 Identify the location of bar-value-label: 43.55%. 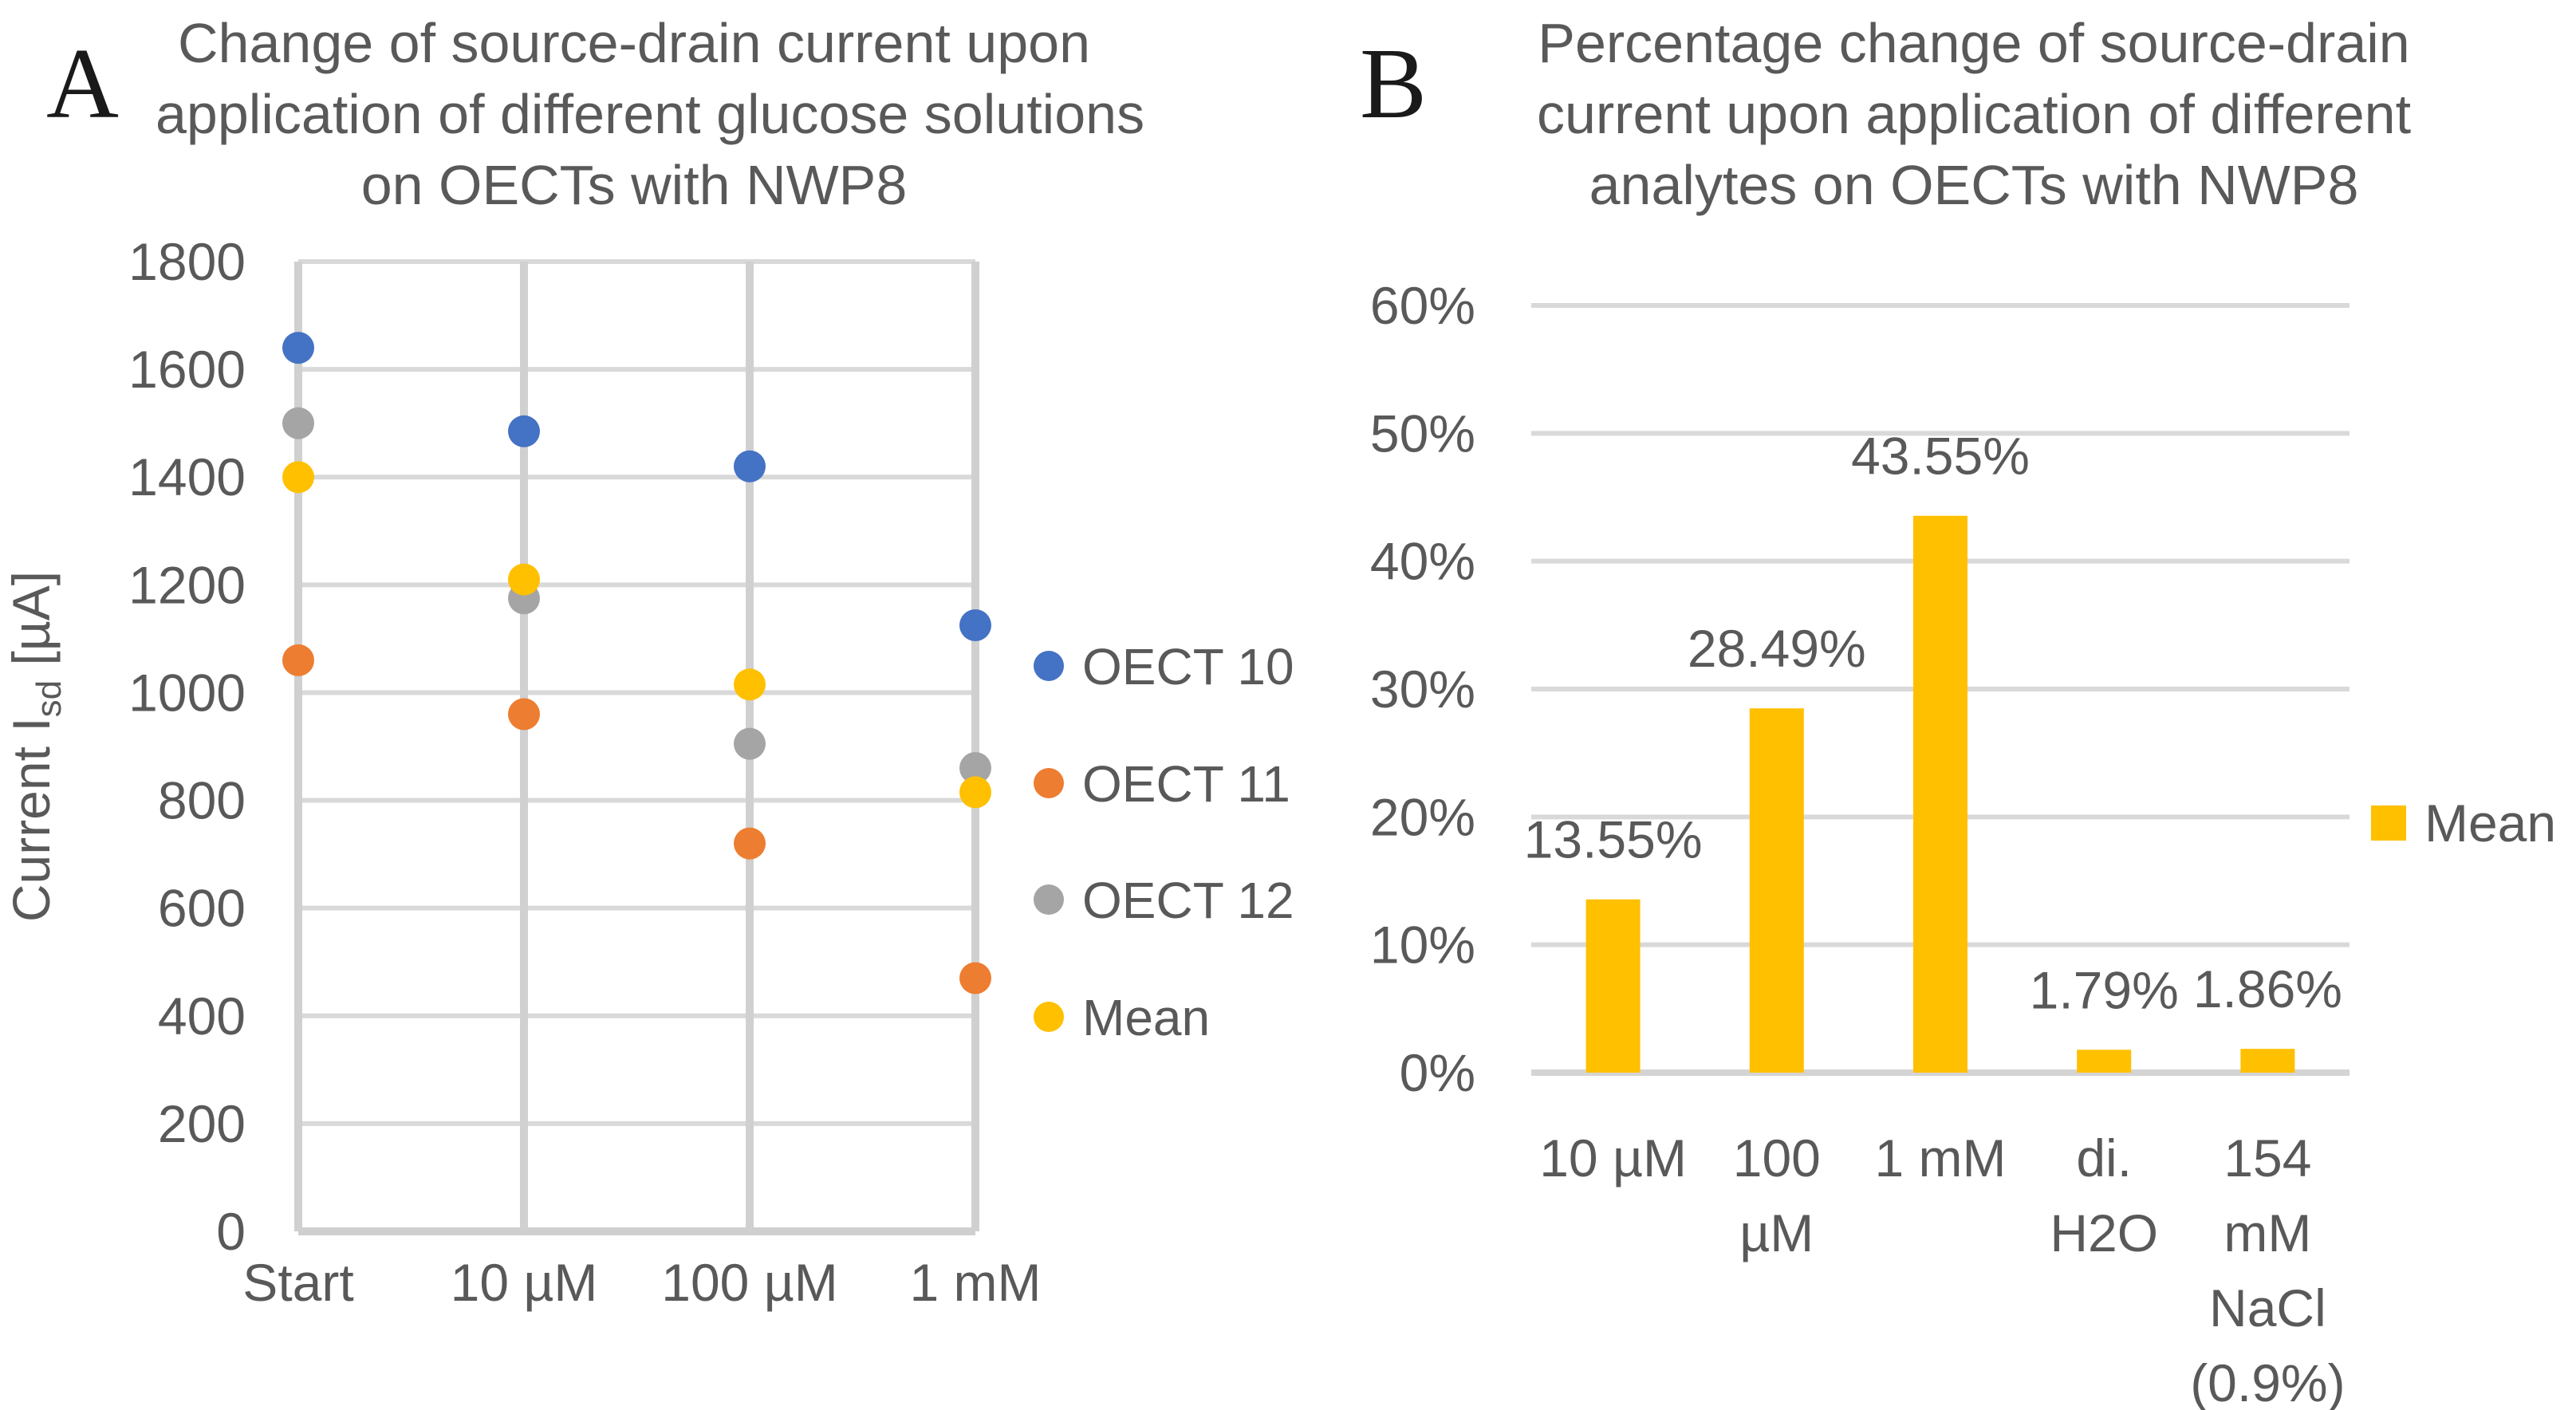
(1940, 457).